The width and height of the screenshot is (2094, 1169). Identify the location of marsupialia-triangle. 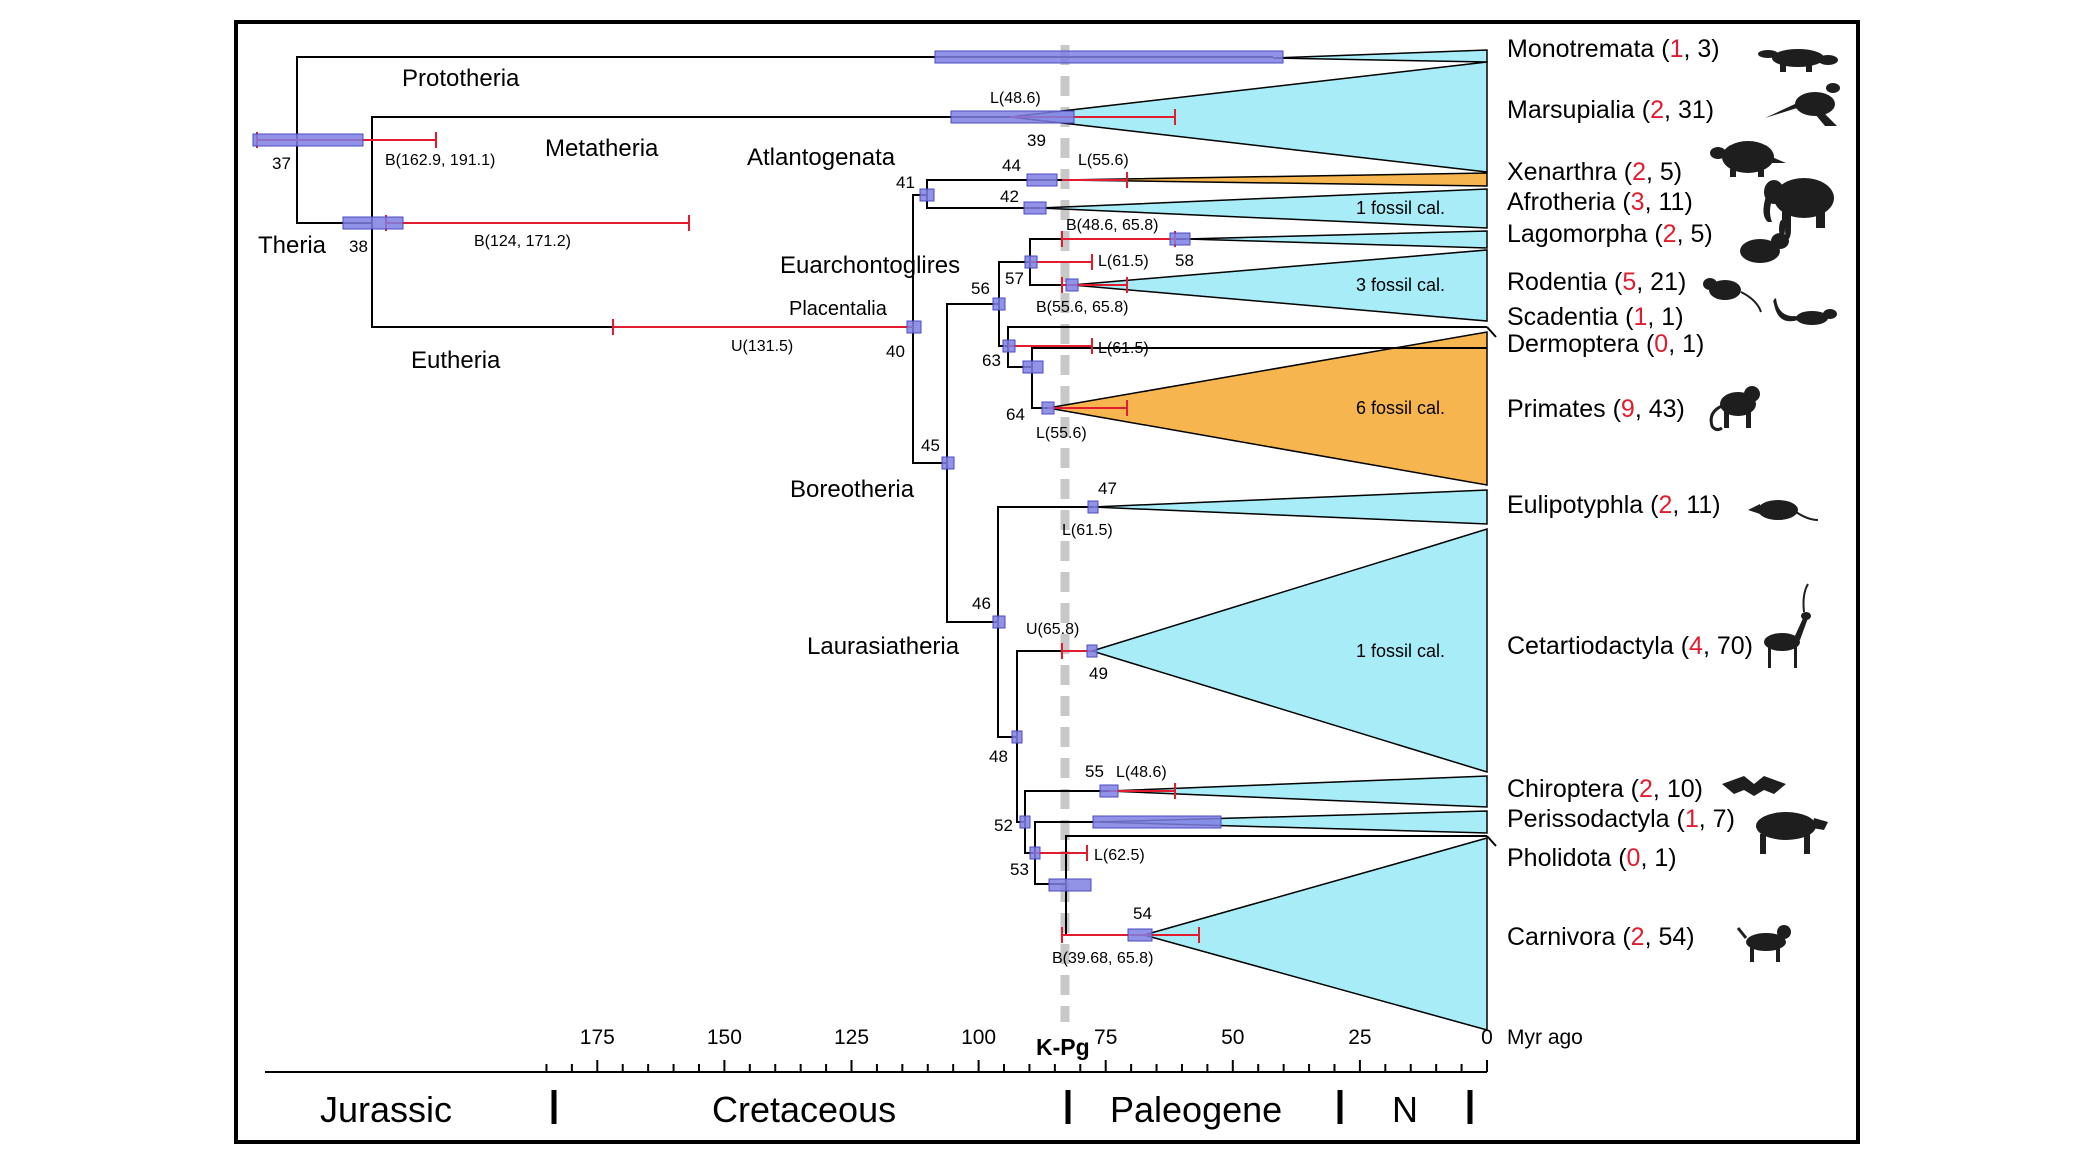
(1248, 117).